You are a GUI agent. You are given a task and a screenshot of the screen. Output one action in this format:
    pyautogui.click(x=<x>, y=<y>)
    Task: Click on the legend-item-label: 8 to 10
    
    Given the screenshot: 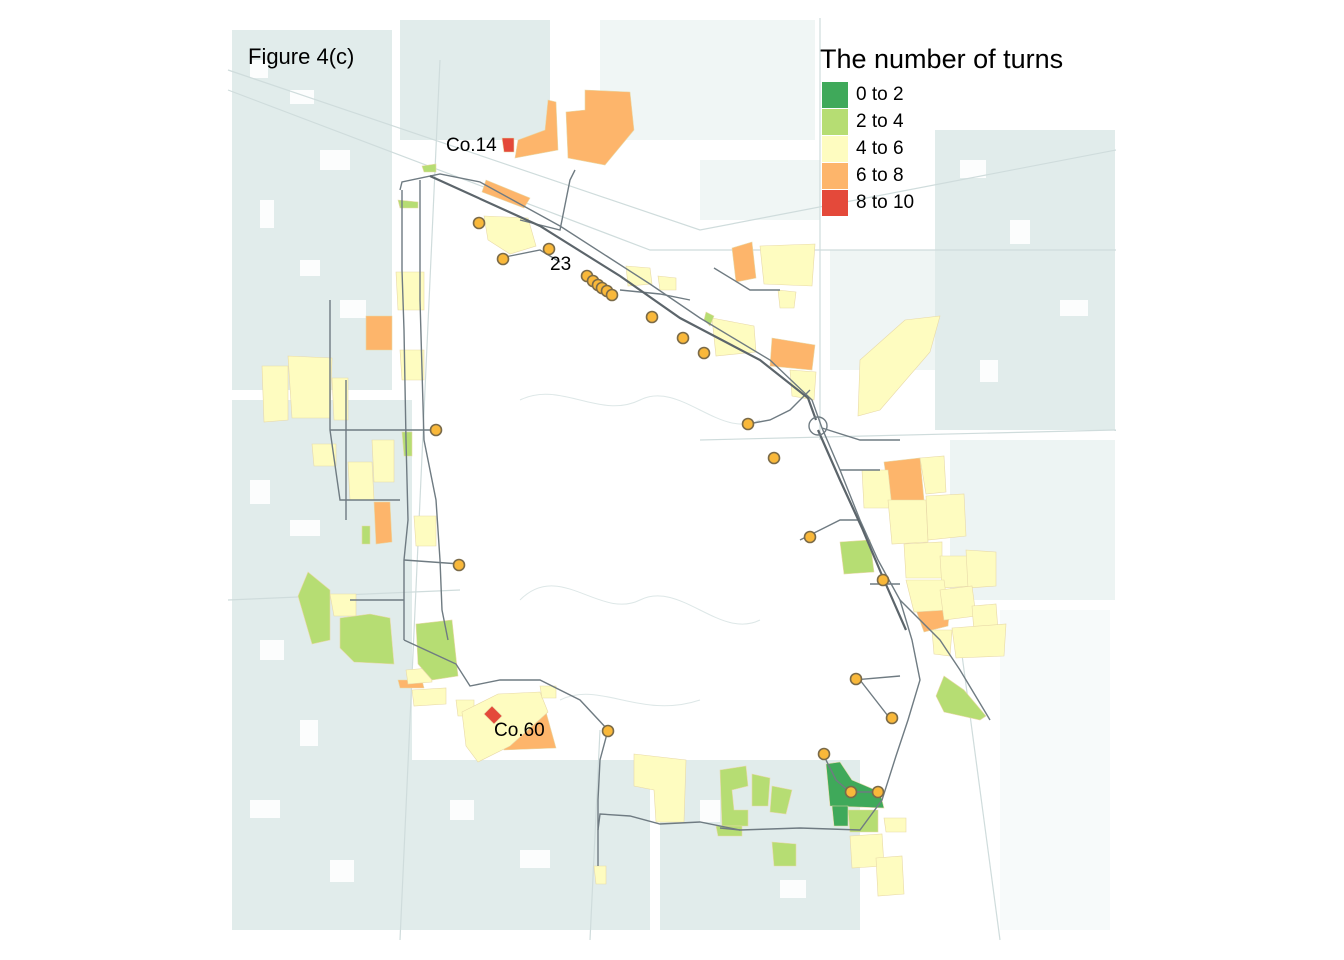 What is the action you would take?
    pyautogui.click(x=885, y=202)
    